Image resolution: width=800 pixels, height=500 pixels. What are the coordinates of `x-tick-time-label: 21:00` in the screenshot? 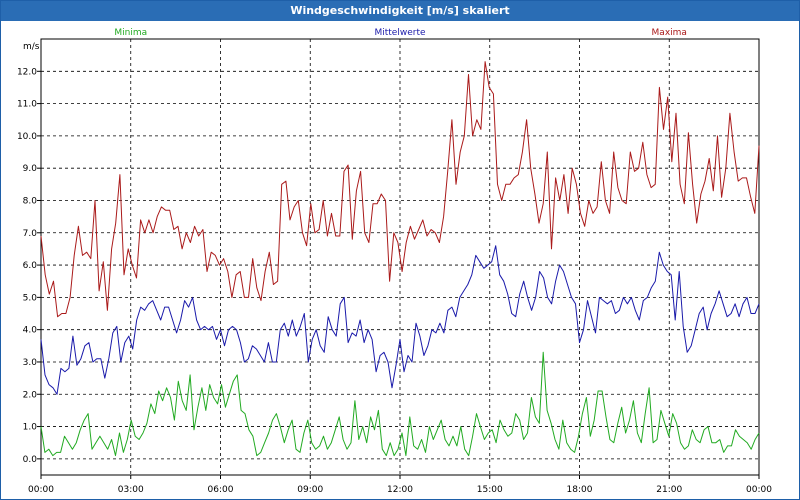 It's located at (669, 490).